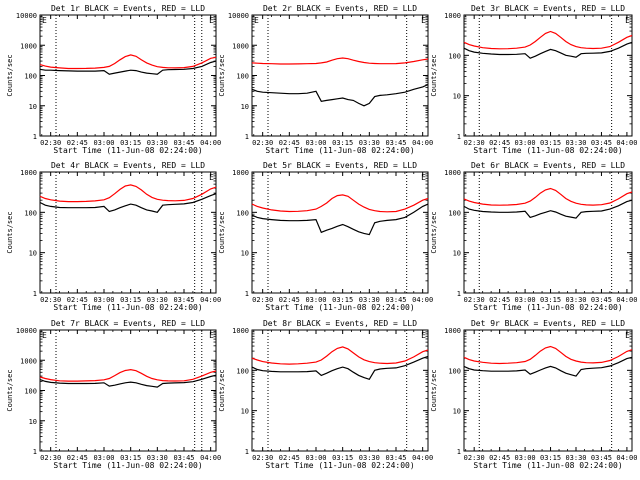  Describe the element at coordinates (548, 165) in the screenshot. I see `chart-title: Det 6r BLACK = Events, RED = LLD` at that location.